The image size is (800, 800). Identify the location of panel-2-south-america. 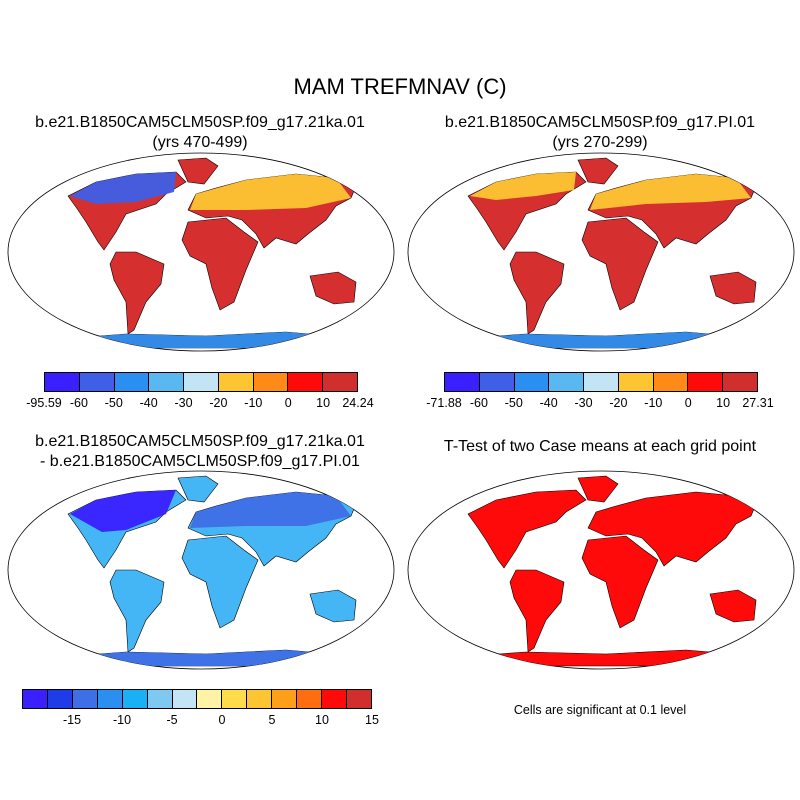
(537, 293).